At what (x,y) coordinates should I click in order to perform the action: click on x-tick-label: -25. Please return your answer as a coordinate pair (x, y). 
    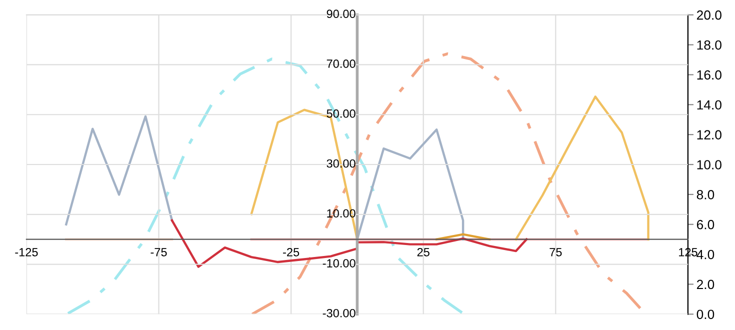
    Looking at the image, I should click on (291, 252).